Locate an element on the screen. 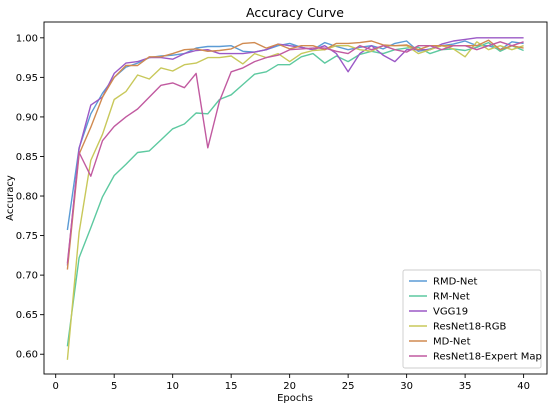 This screenshot has height=410, width=550. x-axis-label: Epochs is located at coordinates (295, 398).